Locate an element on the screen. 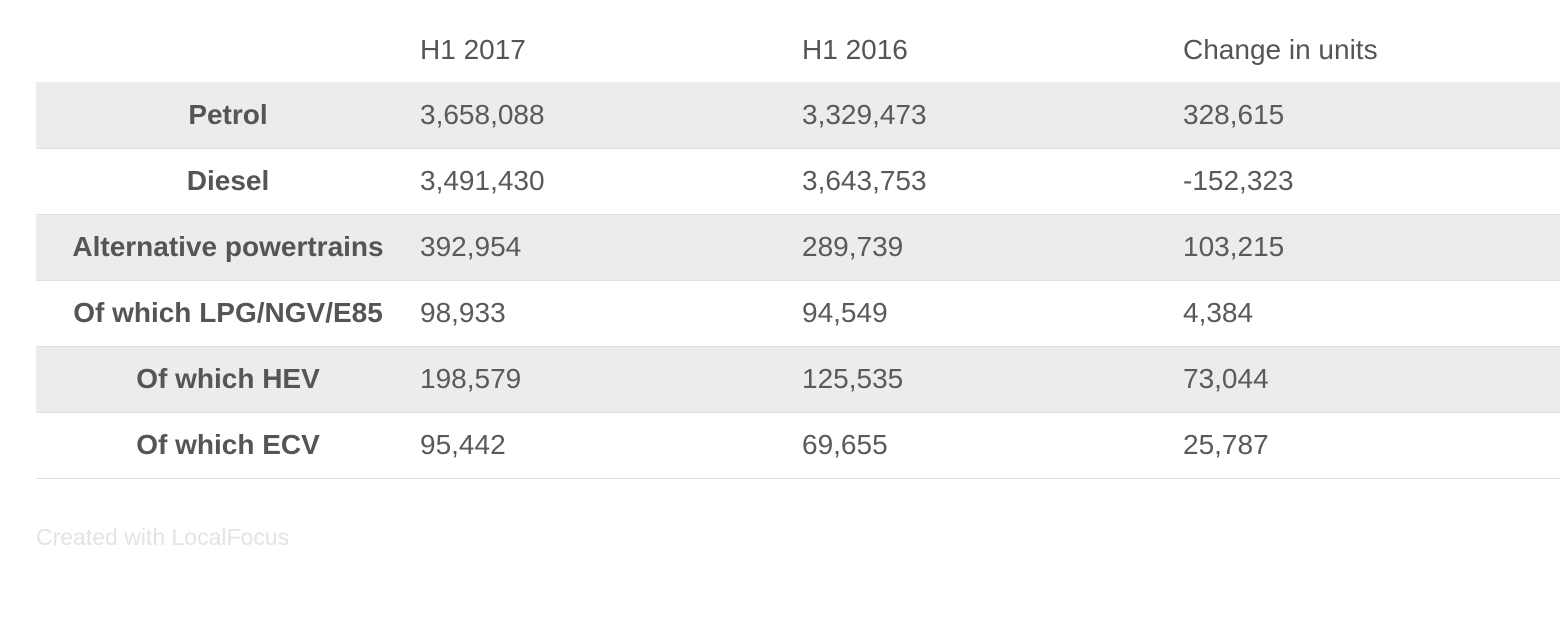 The width and height of the screenshot is (1567, 631). table-row: Diesel 3,491,430 3,643,753 -152,323 is located at coordinates (798, 181).